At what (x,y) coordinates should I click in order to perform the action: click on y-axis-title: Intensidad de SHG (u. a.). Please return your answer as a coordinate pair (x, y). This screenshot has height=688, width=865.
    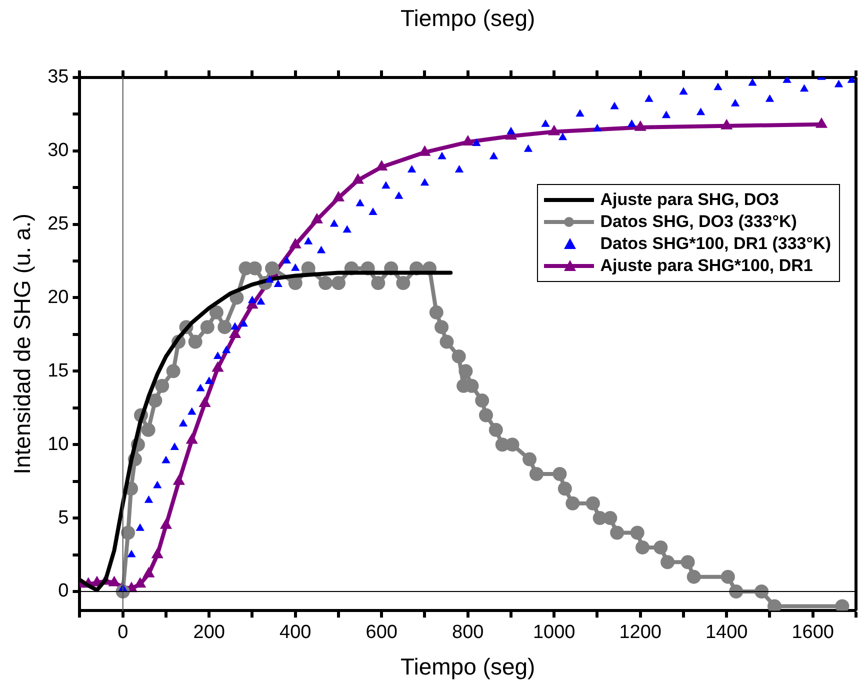
    Looking at the image, I should click on (22, 344).